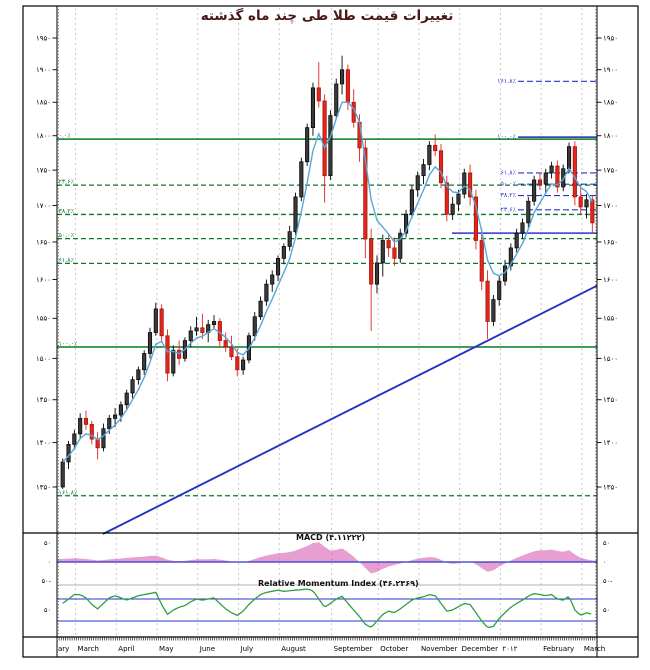 The image size is (650, 670). Describe the element at coordinates (508, 184) in the screenshot. I see `fib-blue-label: ۵۰.۰٪` at that location.